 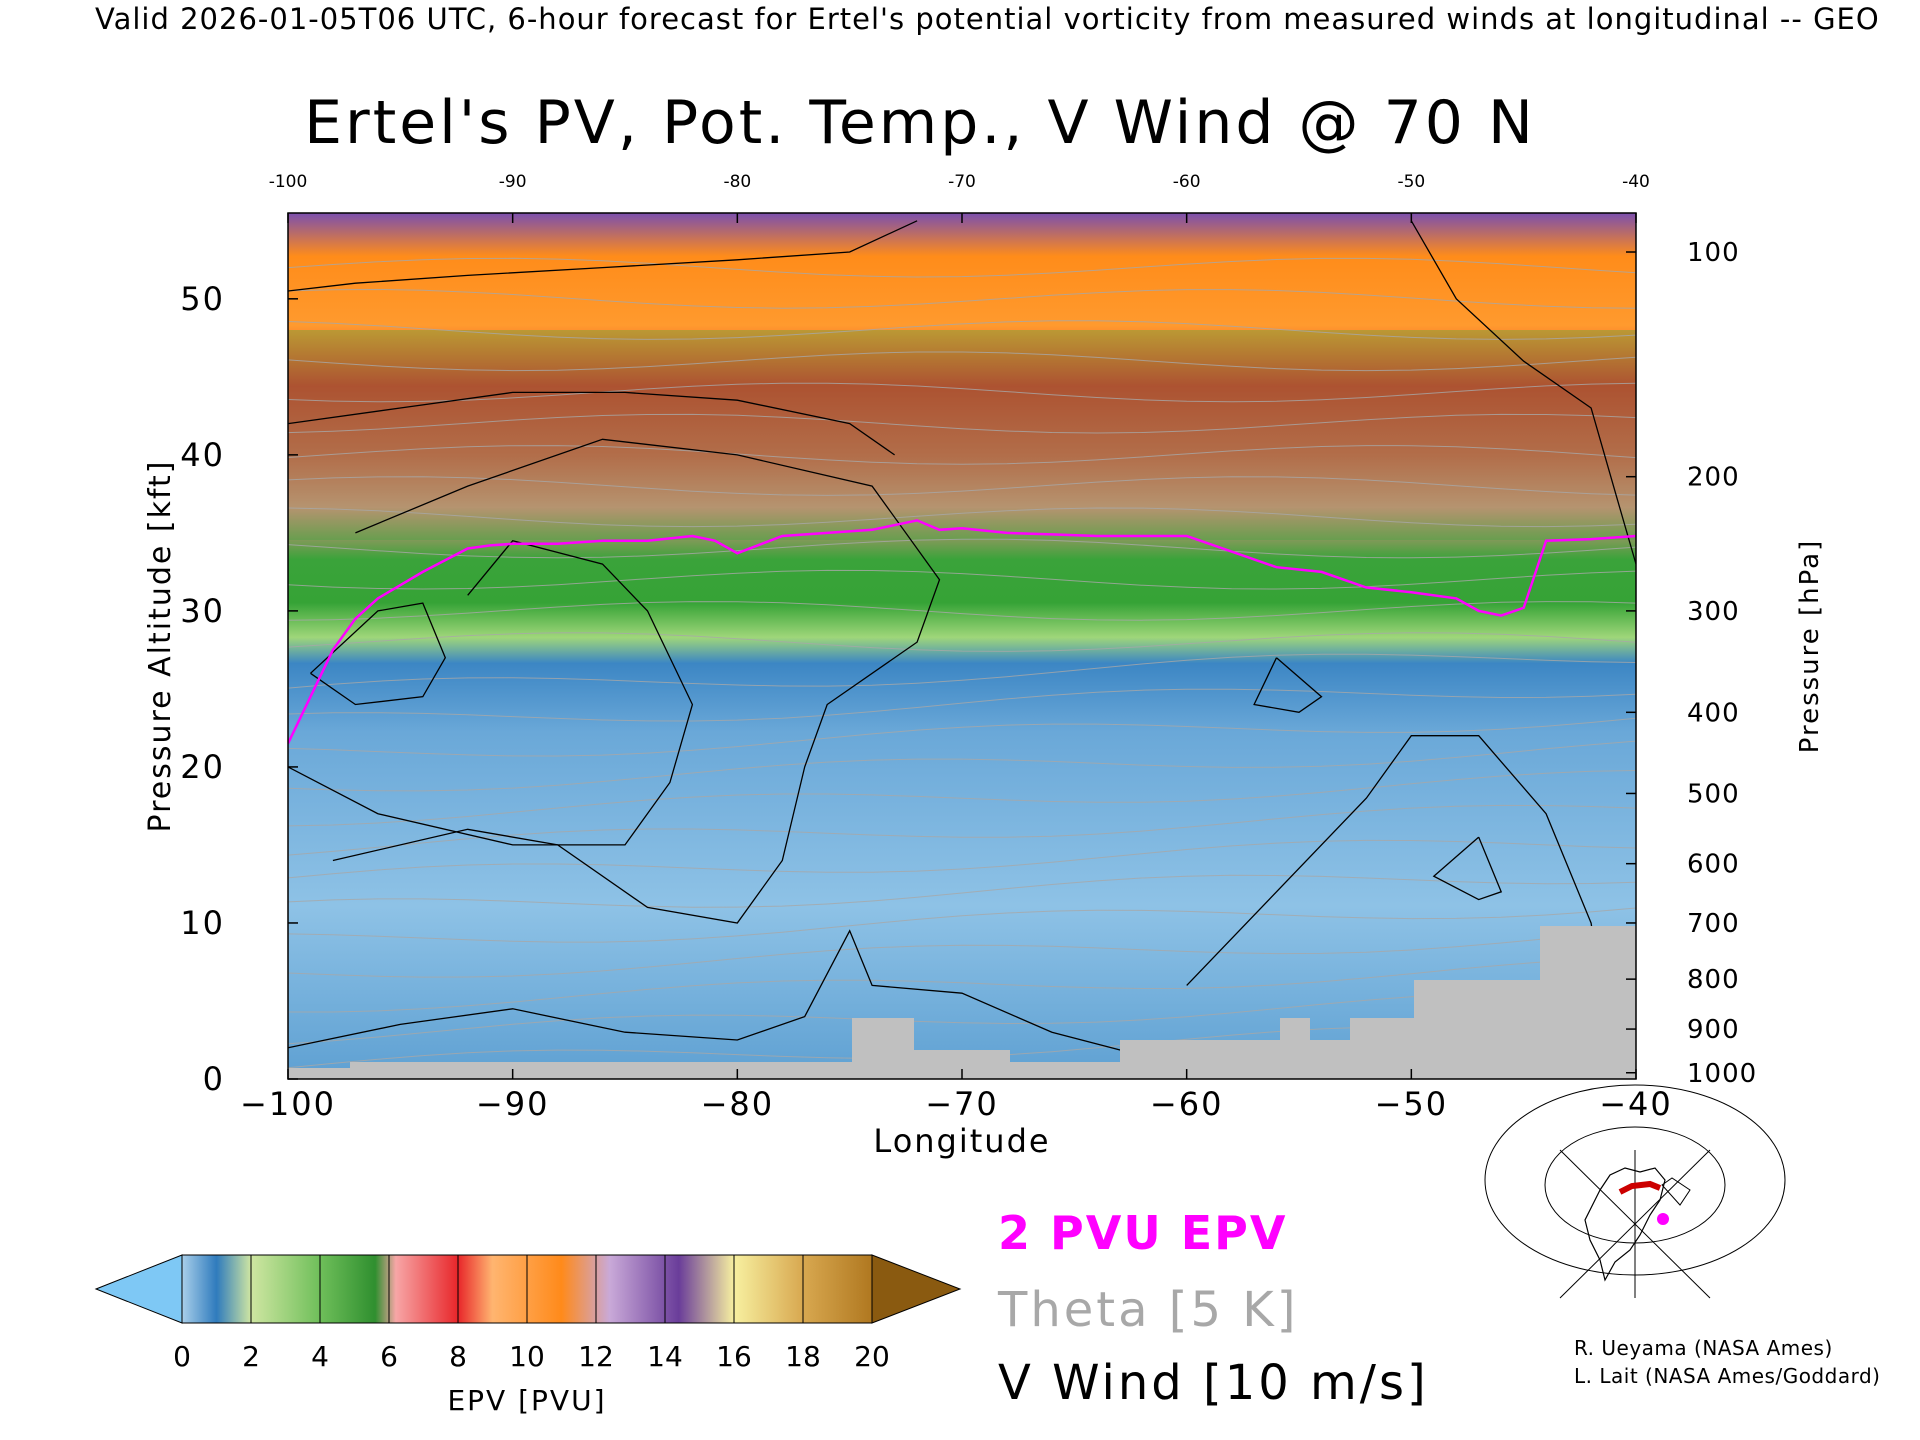 I want to click on y-tick-label-left: 20, so click(x=202, y=767).